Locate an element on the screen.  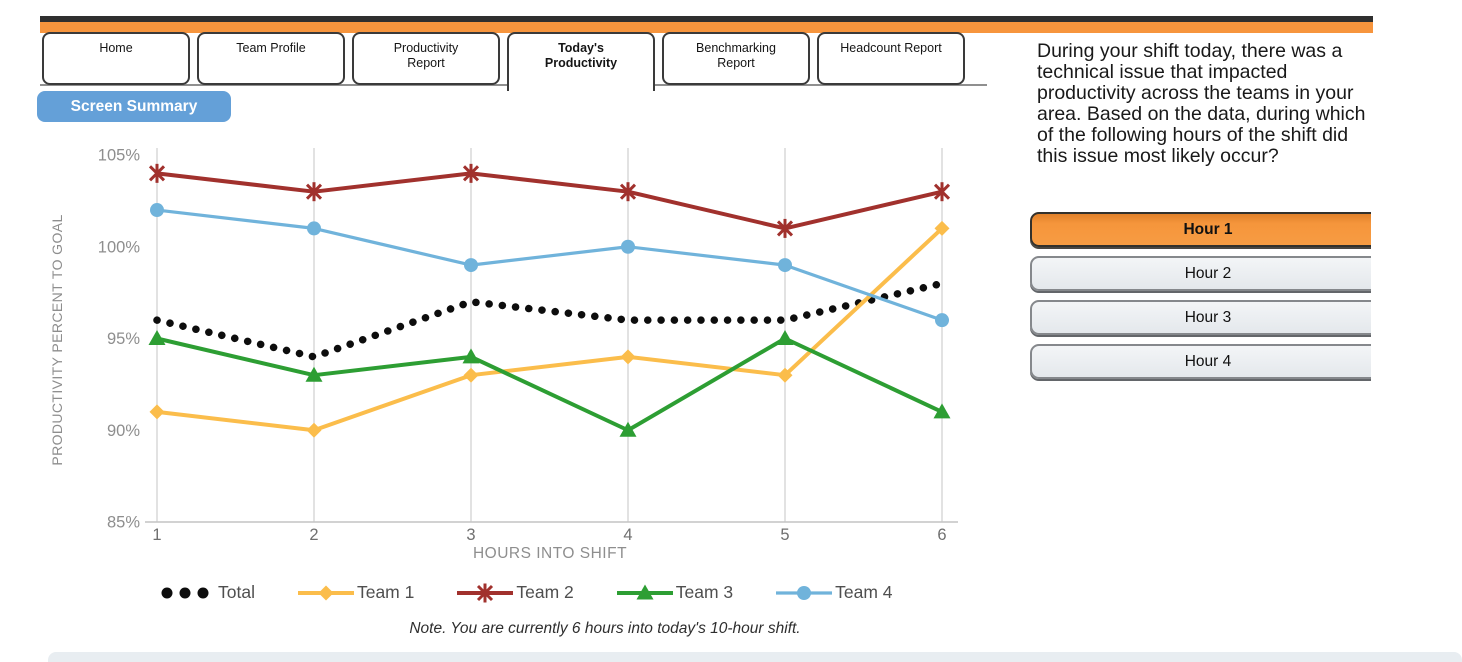
option-hour-3: Hour 3 is located at coordinates (1200, 317).